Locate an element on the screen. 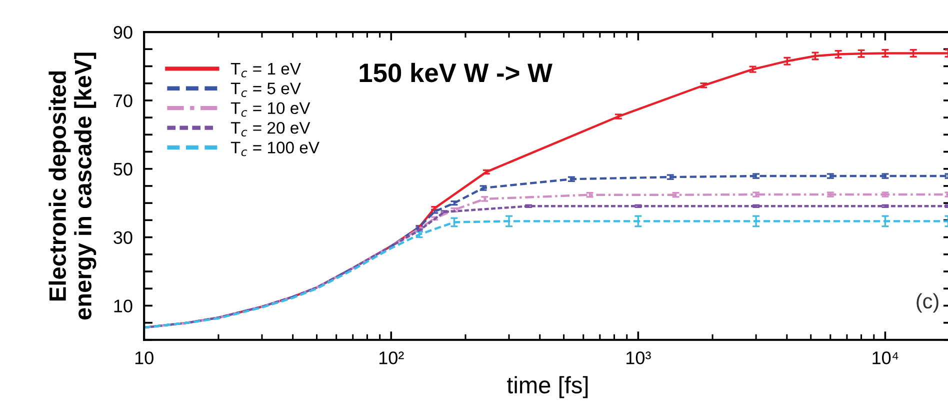  y-tick-label: 70 is located at coordinates (123, 101).